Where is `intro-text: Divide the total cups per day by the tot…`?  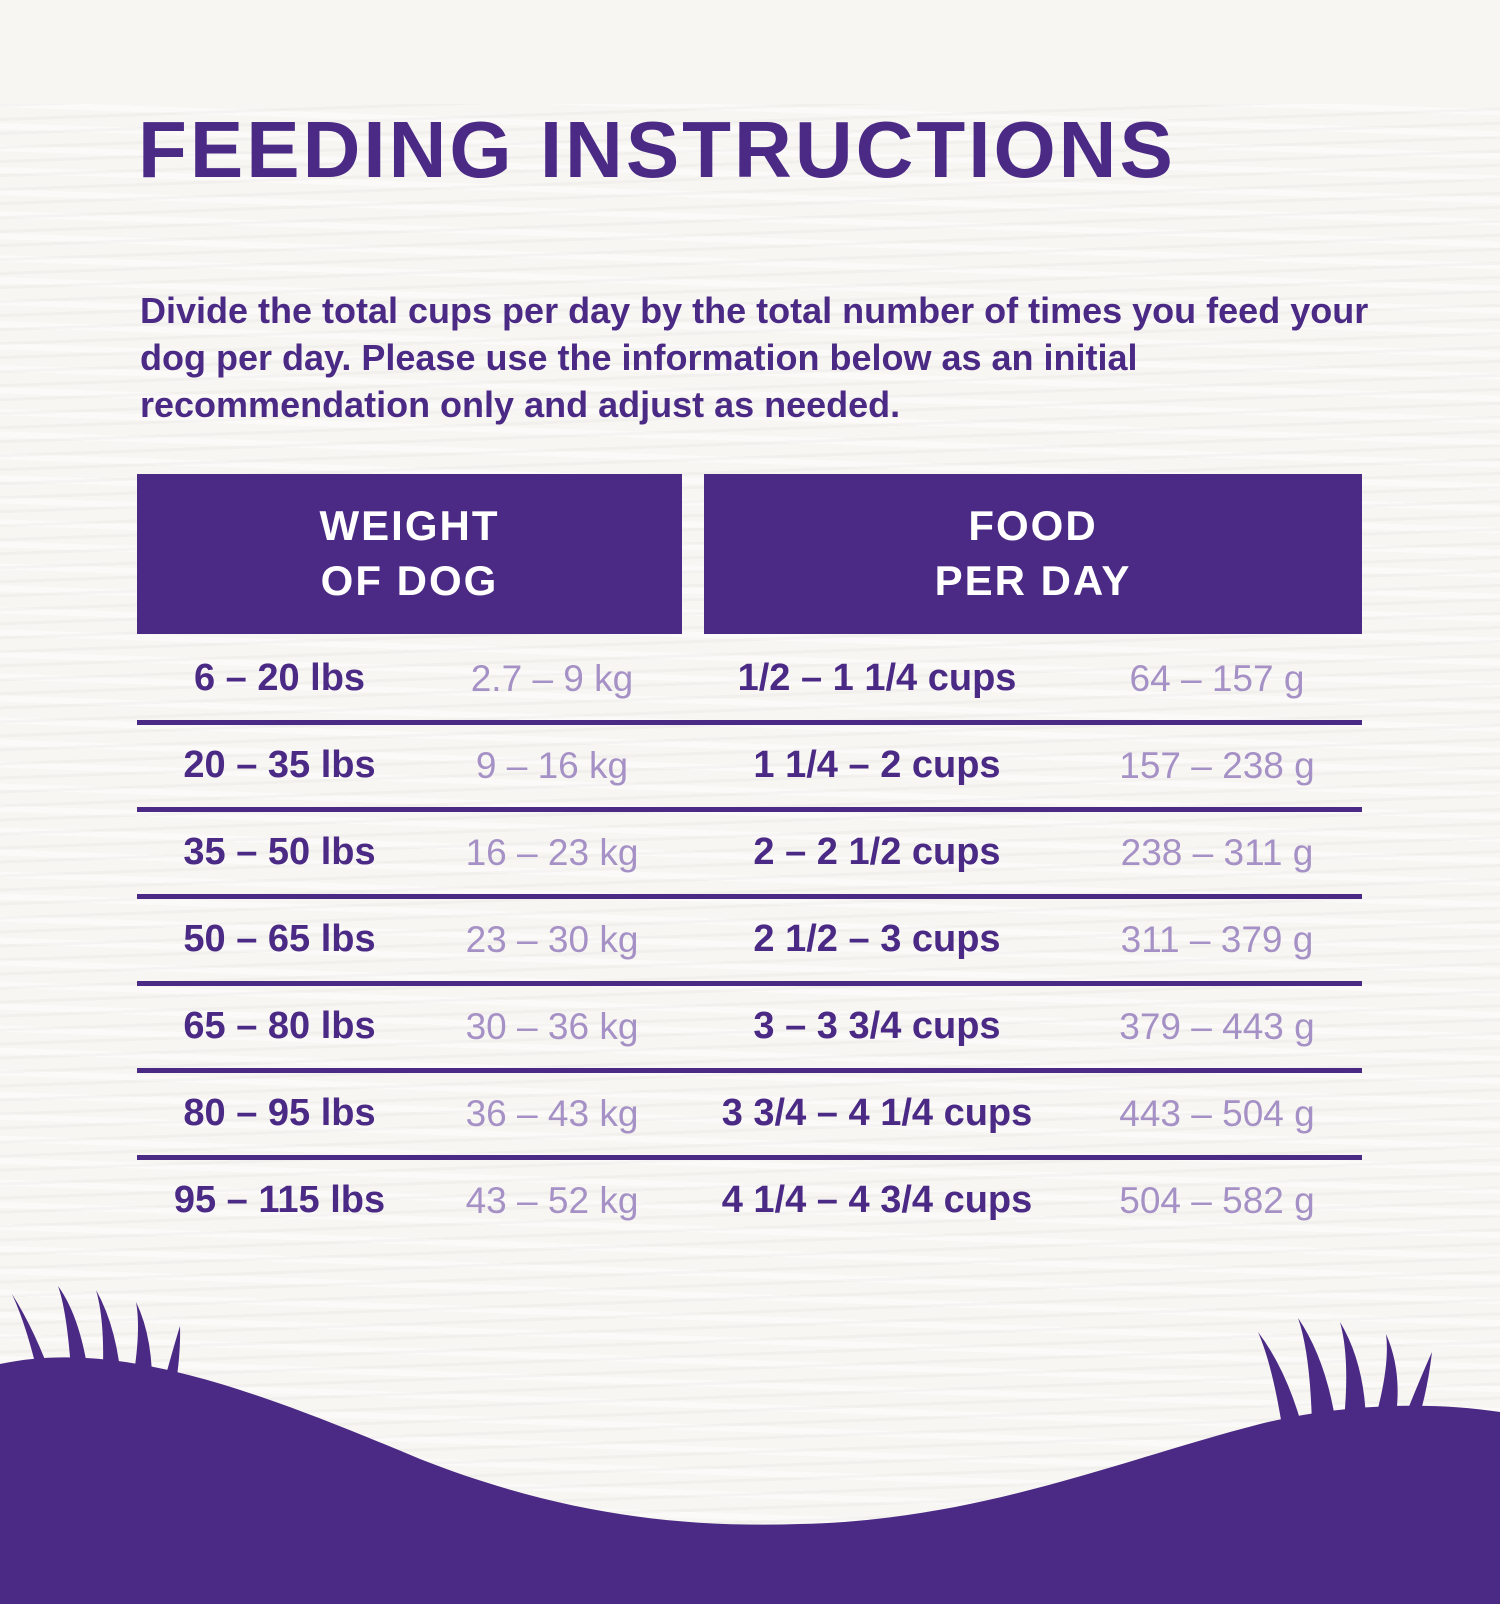 intro-text: Divide the total cups per day by the tot… is located at coordinates (754, 357).